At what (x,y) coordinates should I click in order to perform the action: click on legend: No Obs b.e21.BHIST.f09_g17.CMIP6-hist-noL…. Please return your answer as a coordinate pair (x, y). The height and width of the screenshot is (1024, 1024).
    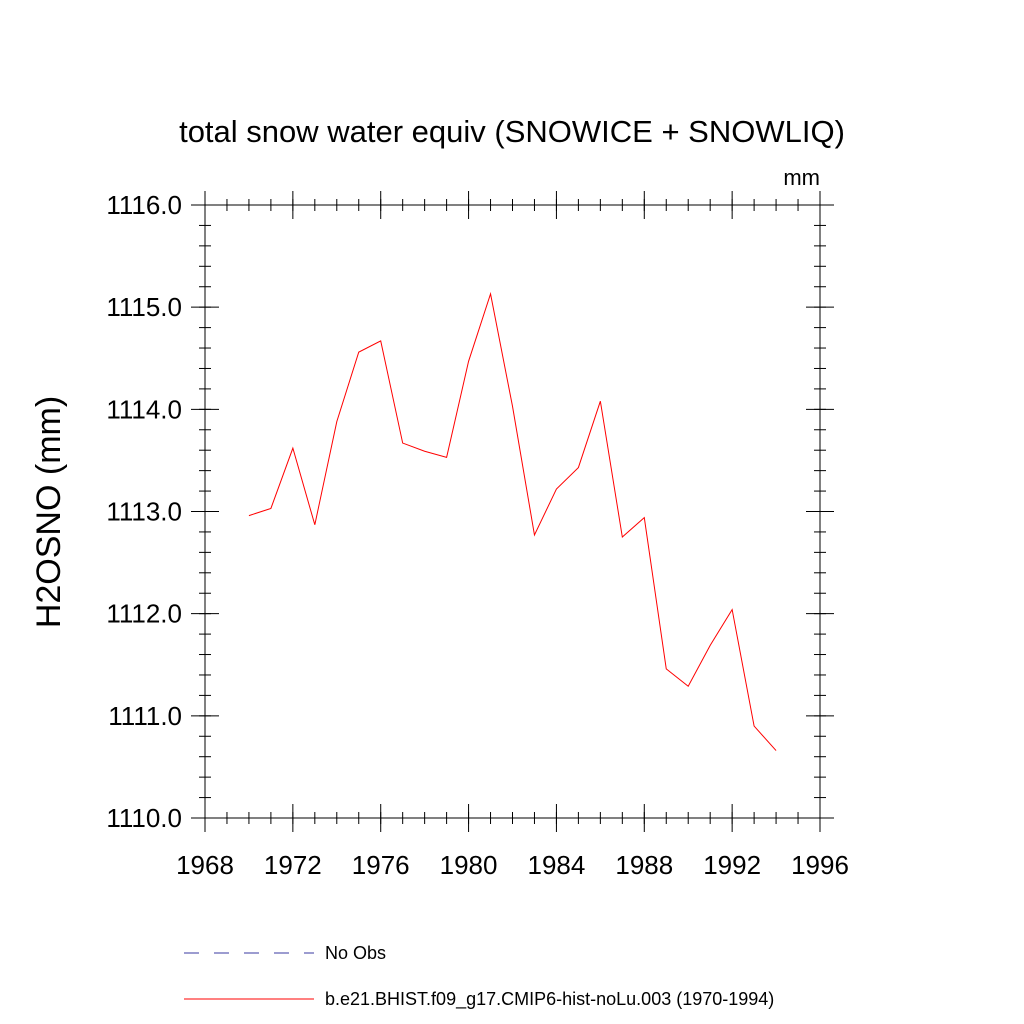
    Looking at the image, I should click on (479, 976).